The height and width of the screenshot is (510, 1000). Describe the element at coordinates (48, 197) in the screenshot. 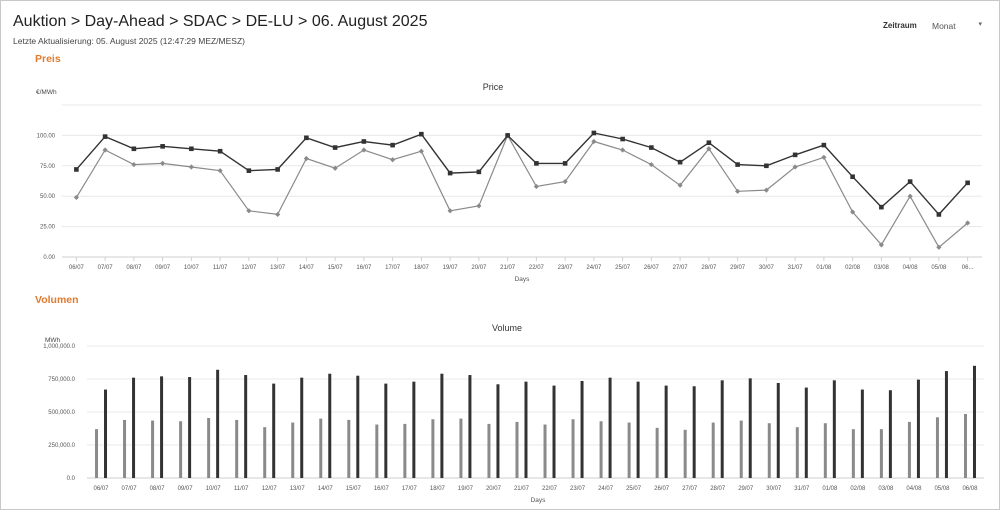

I see `y-tick-label: 50.00` at that location.